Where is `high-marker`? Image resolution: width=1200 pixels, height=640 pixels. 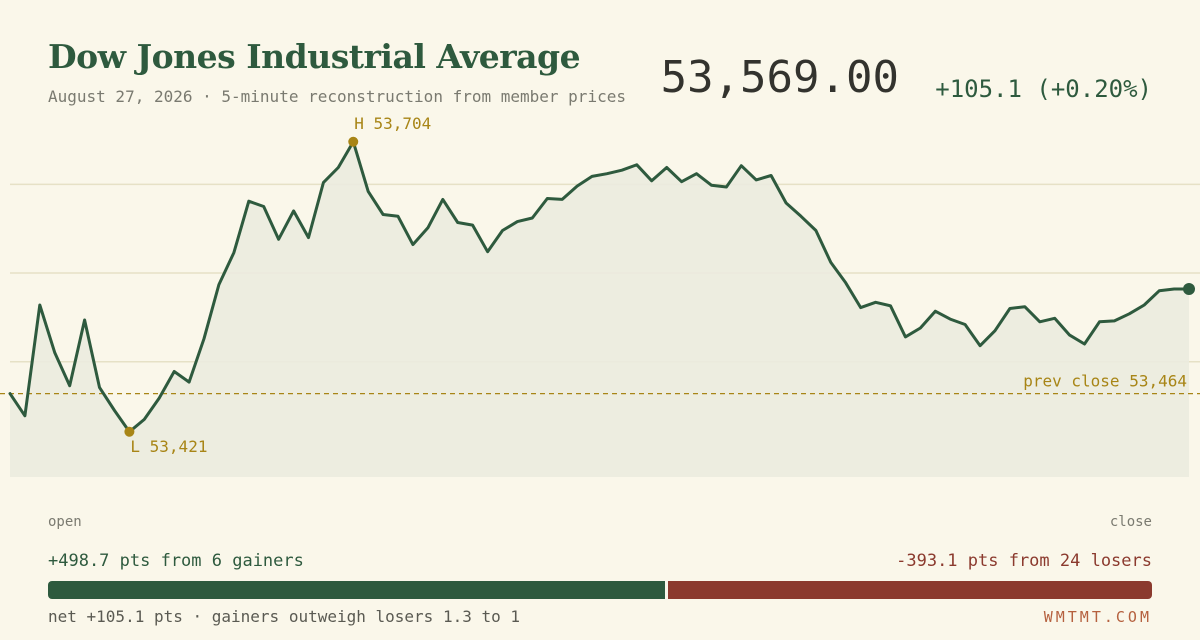 high-marker is located at coordinates (353, 141).